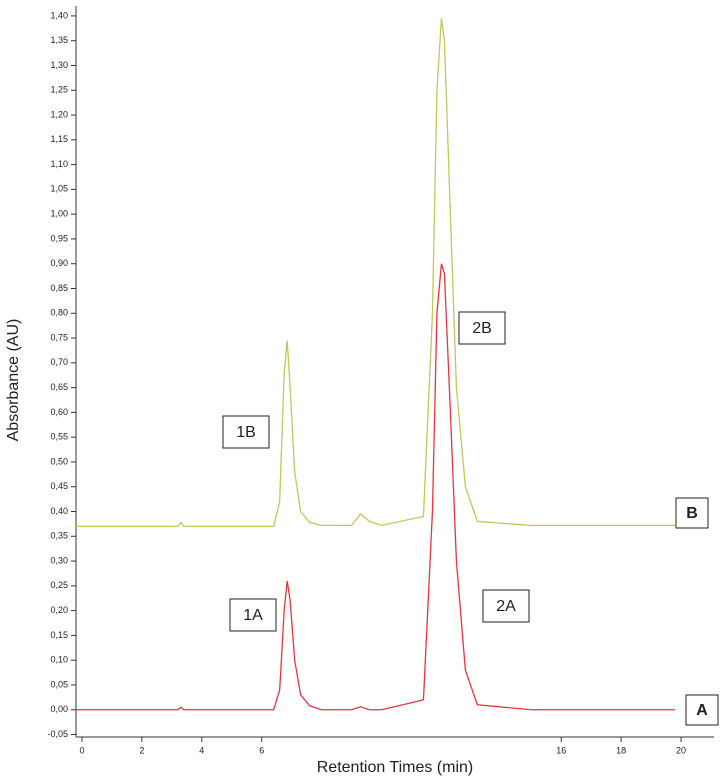  I want to click on annotation: 2A, so click(506, 606).